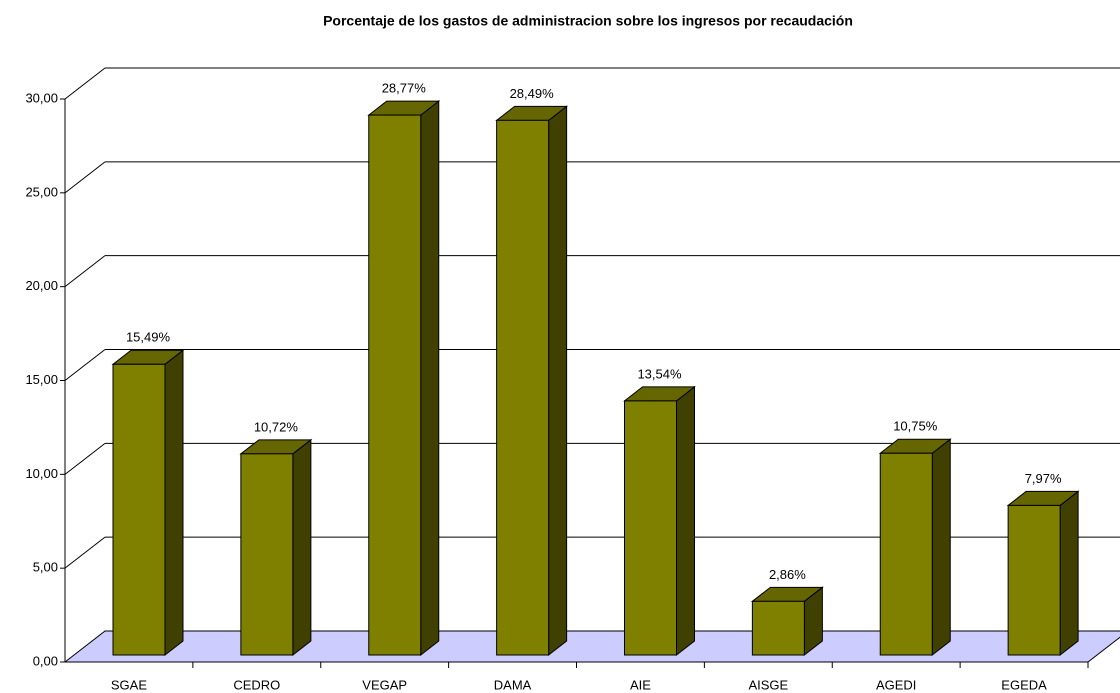  I want to click on y-tick-label: 30,00, so click(41, 97).